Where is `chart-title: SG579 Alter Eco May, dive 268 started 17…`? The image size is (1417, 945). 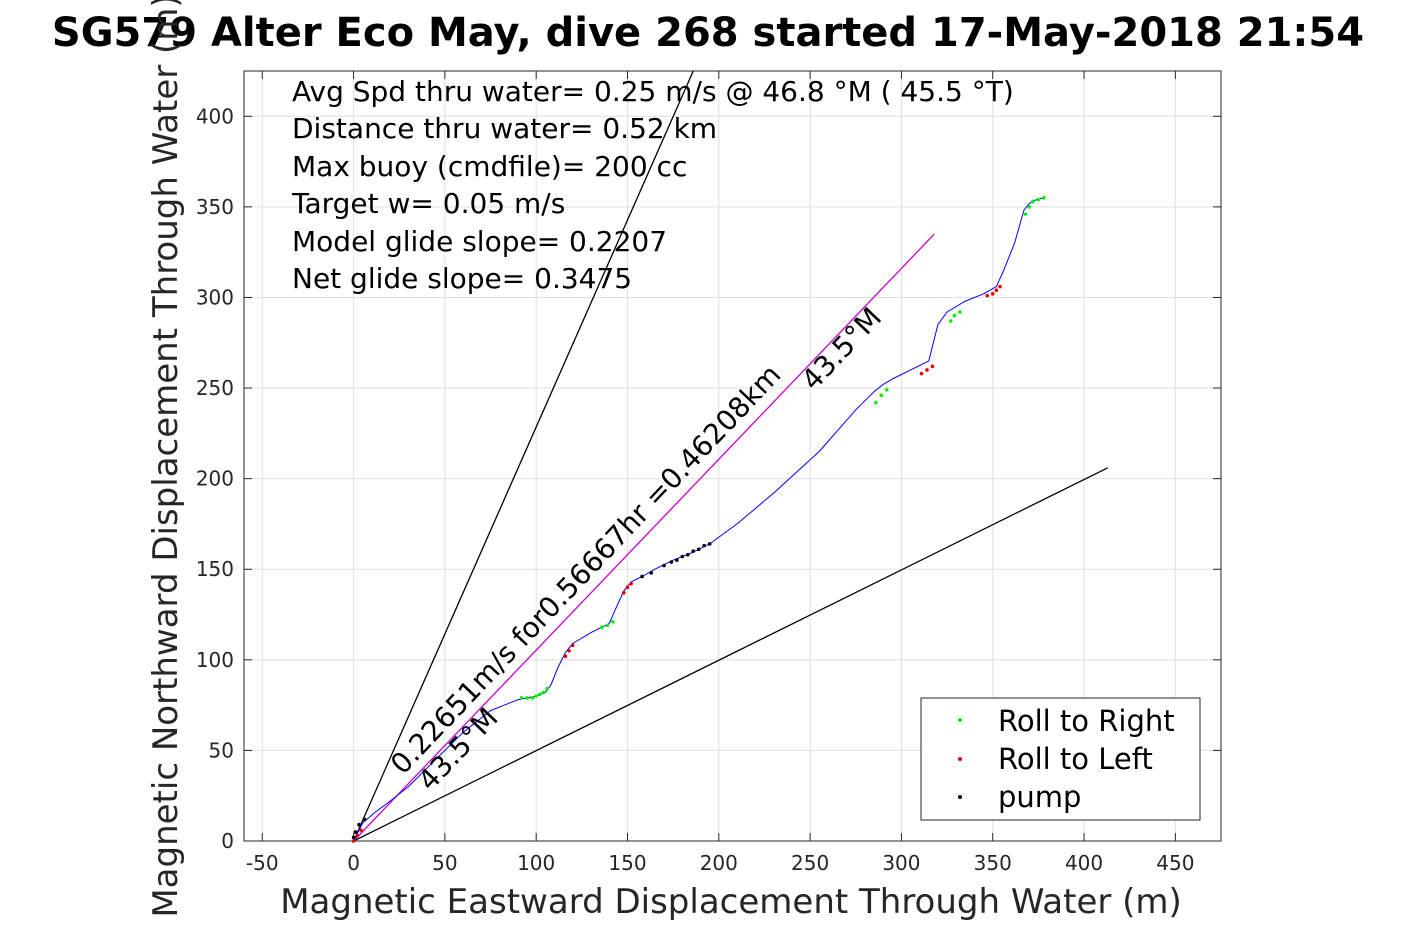
chart-title: SG579 Alter Eco May, dive 268 started 17… is located at coordinates (708, 33).